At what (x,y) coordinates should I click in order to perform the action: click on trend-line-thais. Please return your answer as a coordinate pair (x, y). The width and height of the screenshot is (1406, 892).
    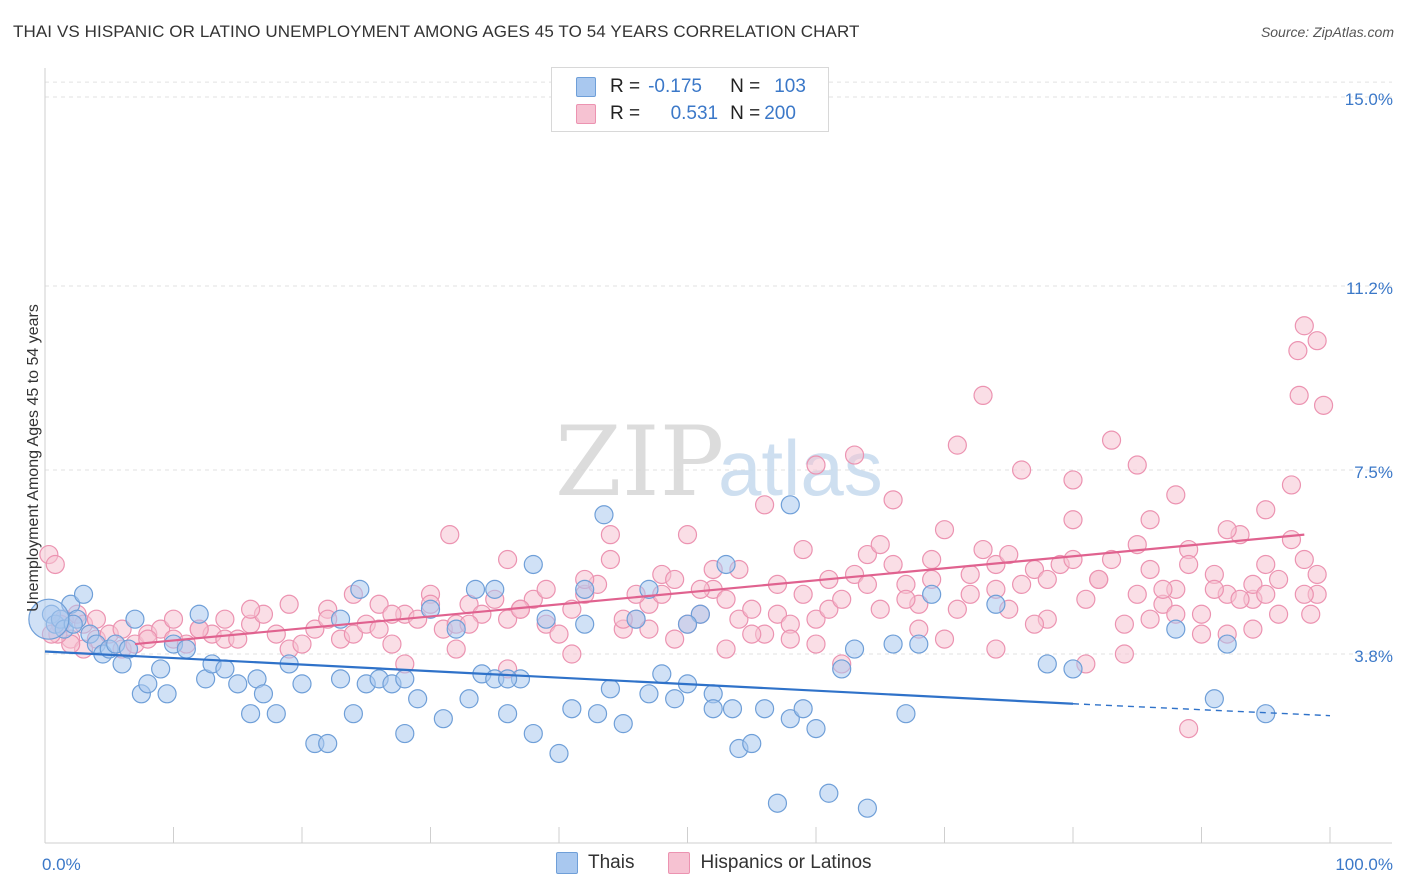
    Looking at the image, I should click on (559, 677).